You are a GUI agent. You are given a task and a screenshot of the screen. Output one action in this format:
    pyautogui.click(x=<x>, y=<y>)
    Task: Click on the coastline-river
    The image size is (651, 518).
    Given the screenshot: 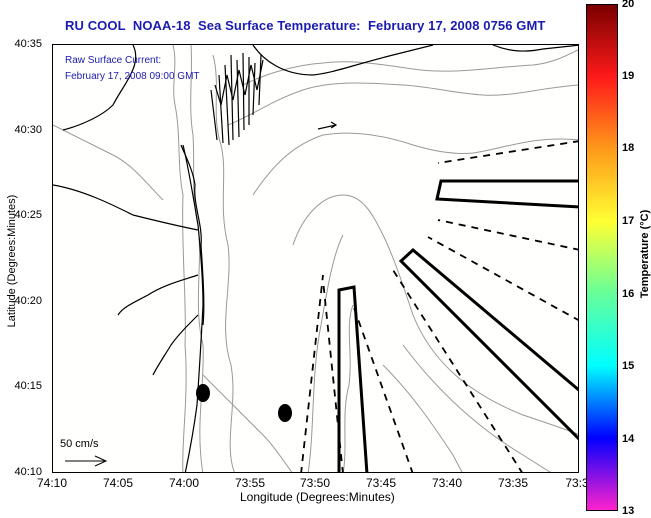 What is the action you would take?
    pyautogui.click(x=158, y=295)
    